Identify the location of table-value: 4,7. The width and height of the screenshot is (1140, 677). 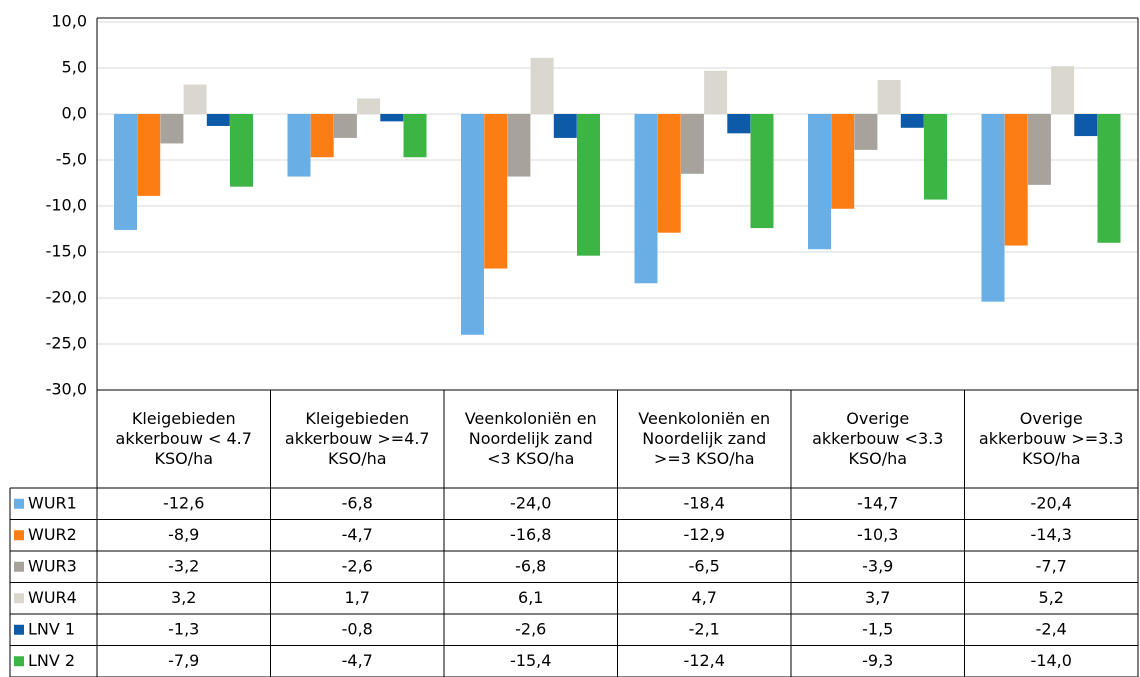
(704, 597).